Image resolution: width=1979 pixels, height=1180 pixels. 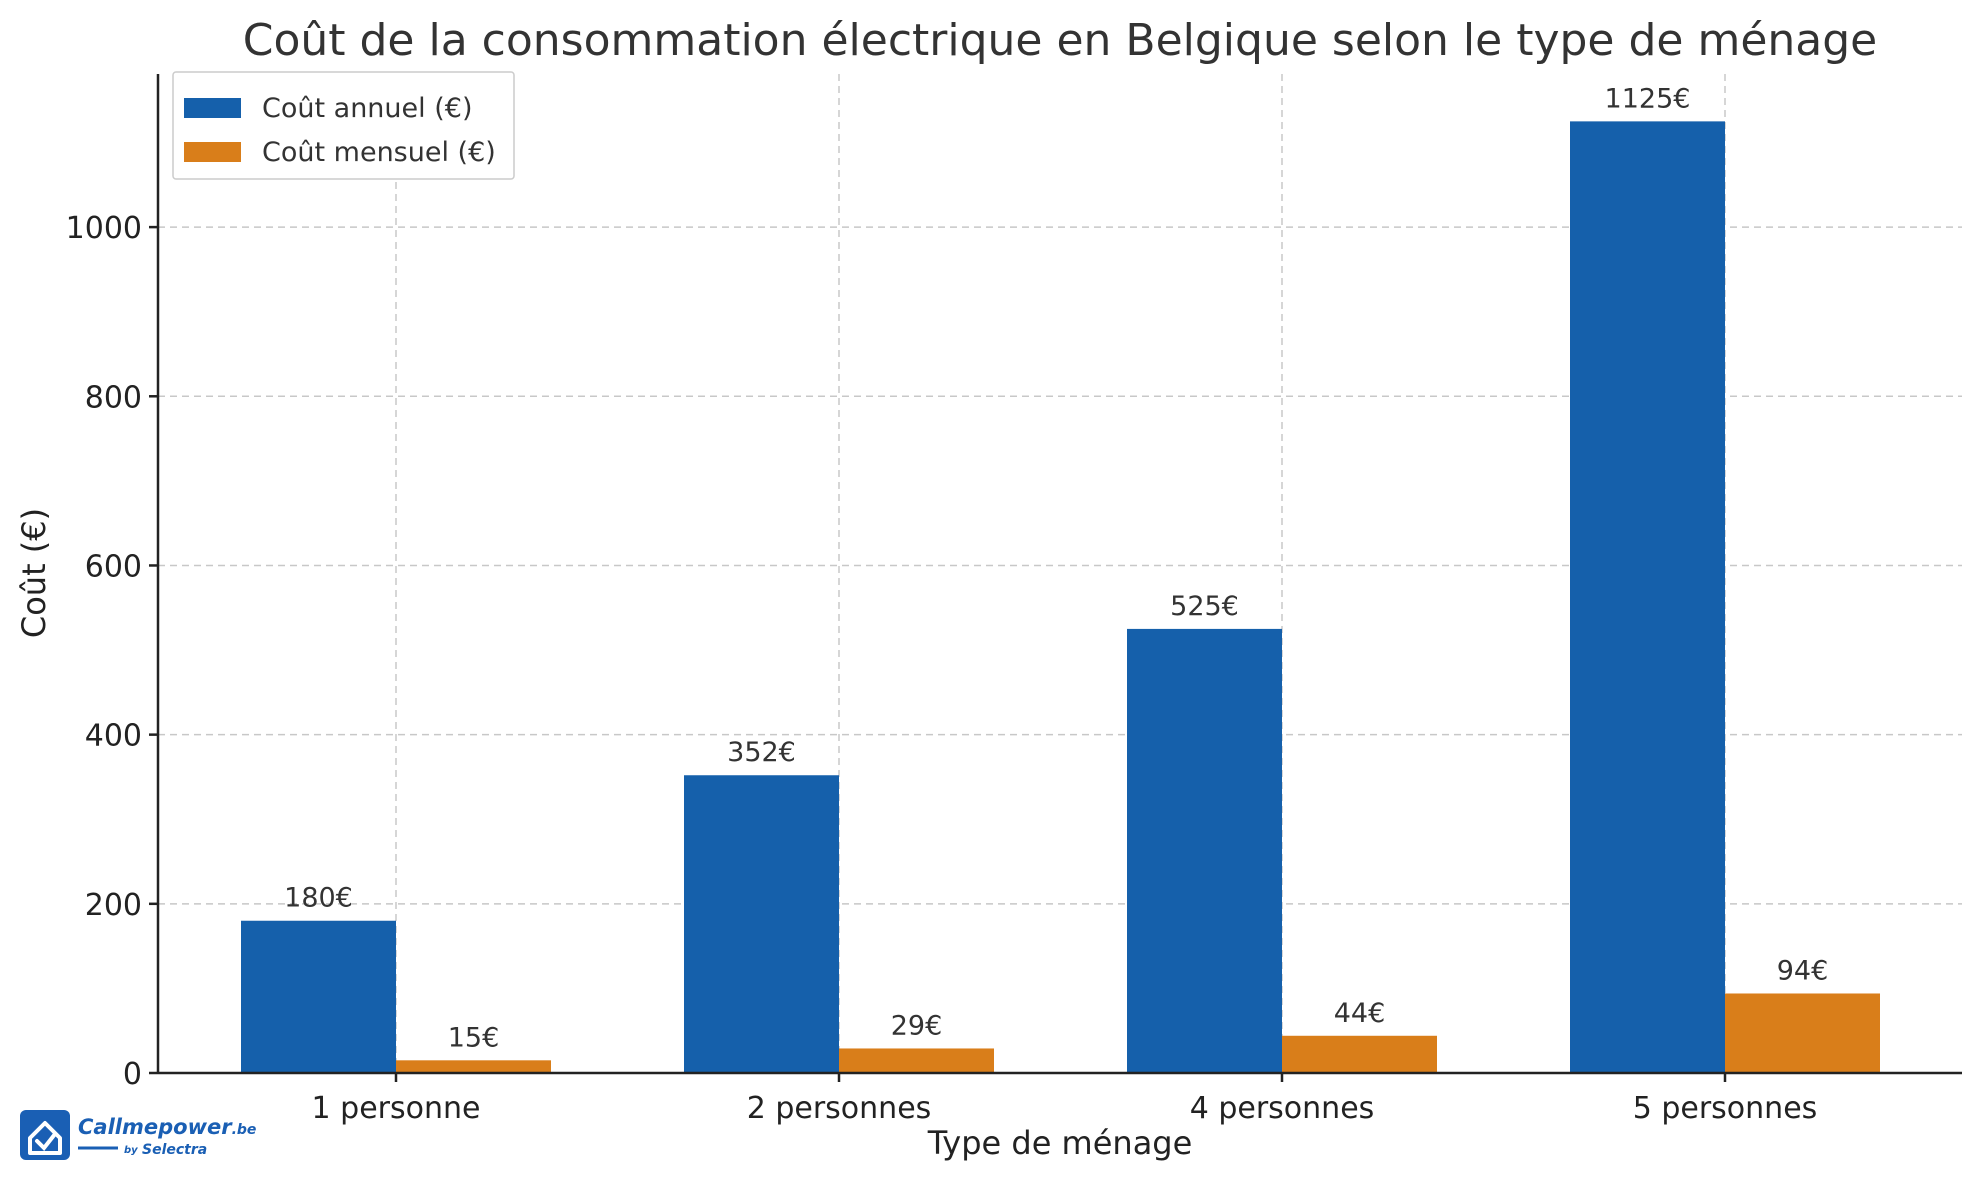 I want to click on callmepower-logo: Callmepower.be by Selectra, so click(x=138, y=1135).